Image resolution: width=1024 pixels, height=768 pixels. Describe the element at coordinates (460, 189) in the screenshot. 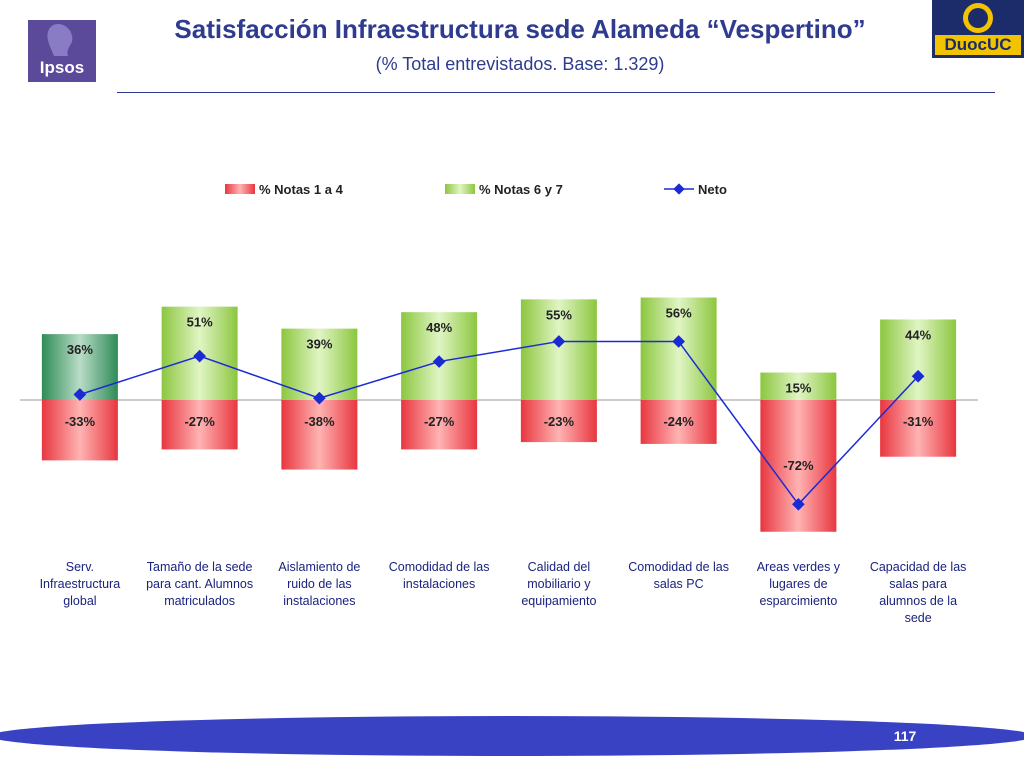

I see `legend-swatch-pos` at that location.